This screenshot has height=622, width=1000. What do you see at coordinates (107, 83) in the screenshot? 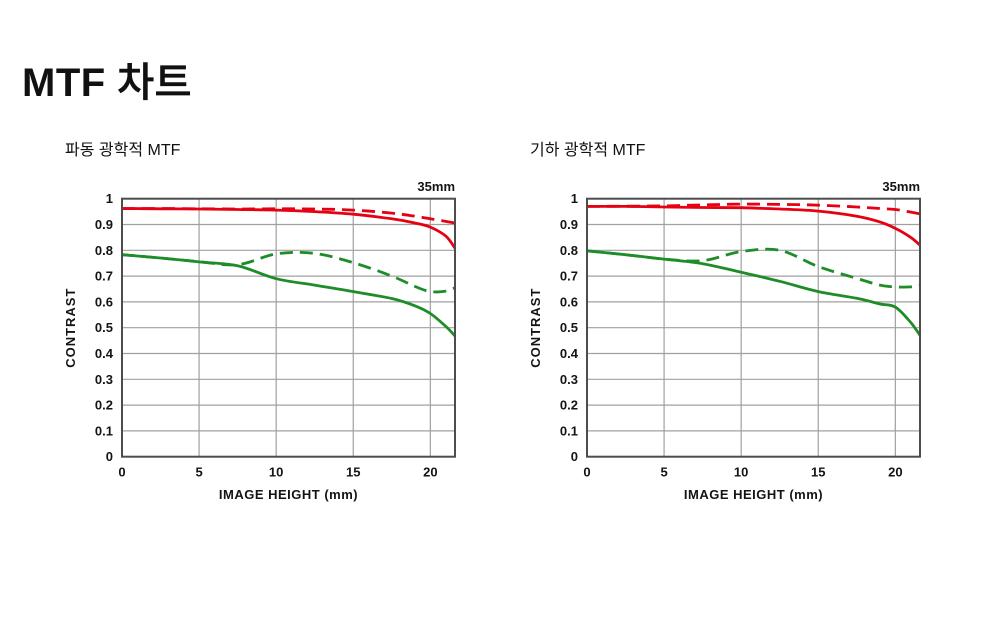
I see `page-title: MTF 차트` at bounding box center [107, 83].